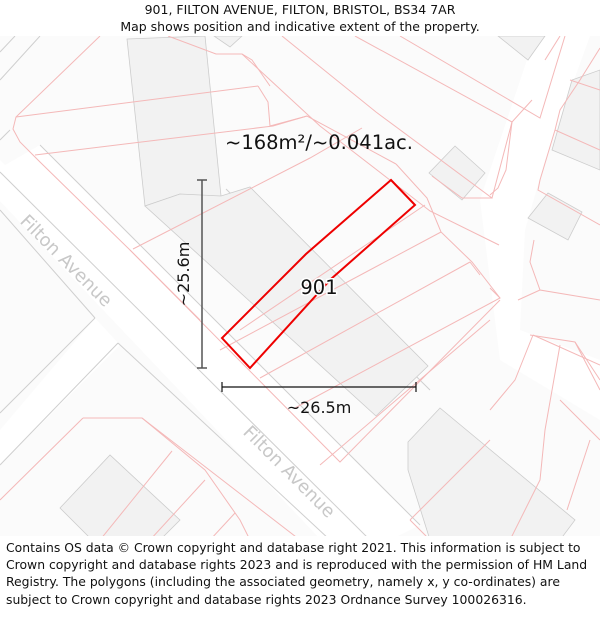  What do you see at coordinates (183, 274) in the screenshot?
I see `height-dimension-label: ~25.6m` at bounding box center [183, 274].